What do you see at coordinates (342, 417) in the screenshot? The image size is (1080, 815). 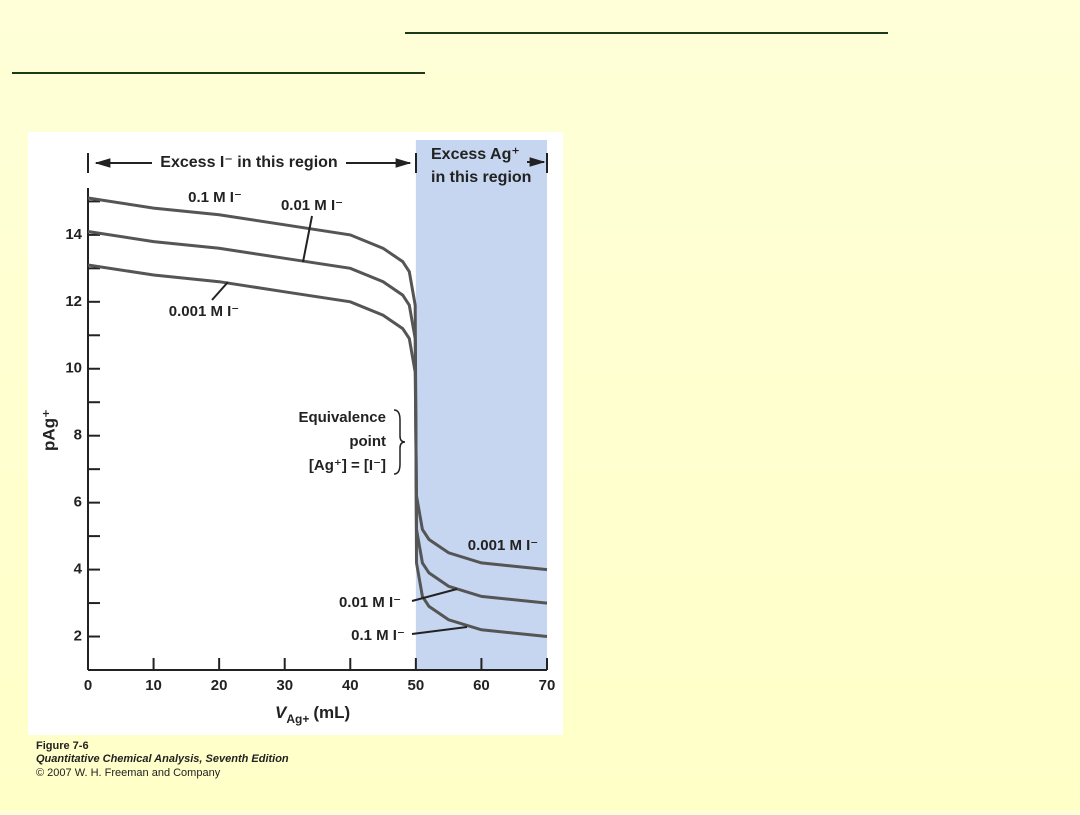 I see `equivalence-note: Equivalence` at bounding box center [342, 417].